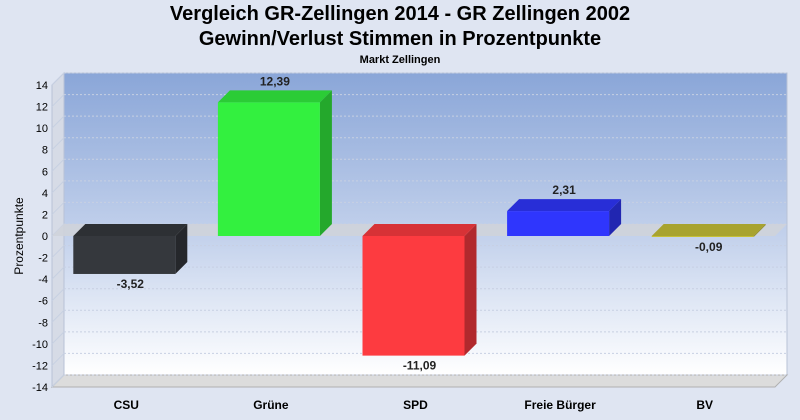 Image resolution: width=800 pixels, height=420 pixels. I want to click on chart-caption: Markt Zellingen, so click(400, 60).